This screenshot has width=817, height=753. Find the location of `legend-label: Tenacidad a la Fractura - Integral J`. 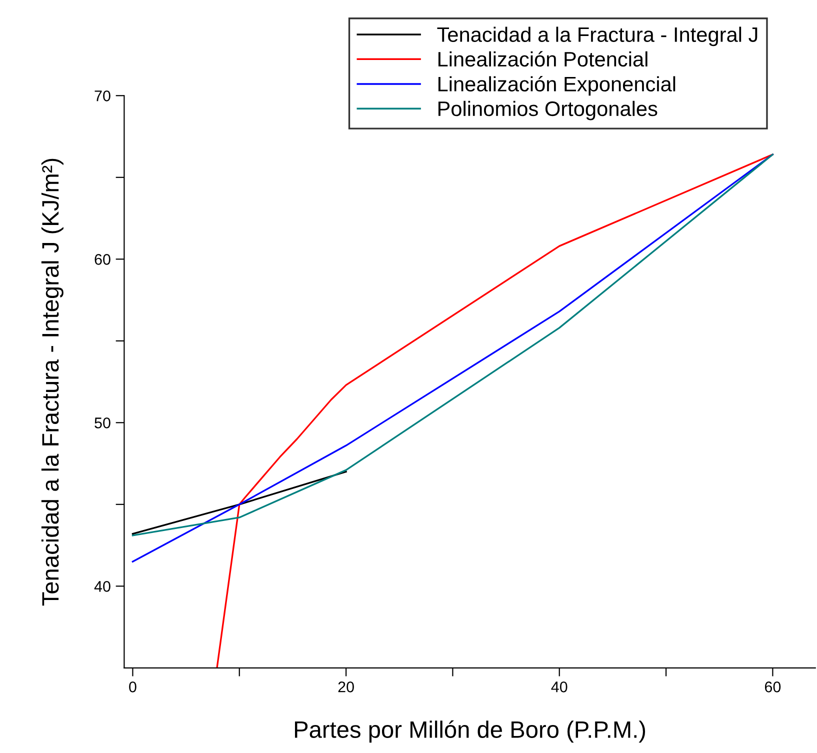

legend-label: Tenacidad a la Fractura - Integral J is located at coordinates (597, 36).